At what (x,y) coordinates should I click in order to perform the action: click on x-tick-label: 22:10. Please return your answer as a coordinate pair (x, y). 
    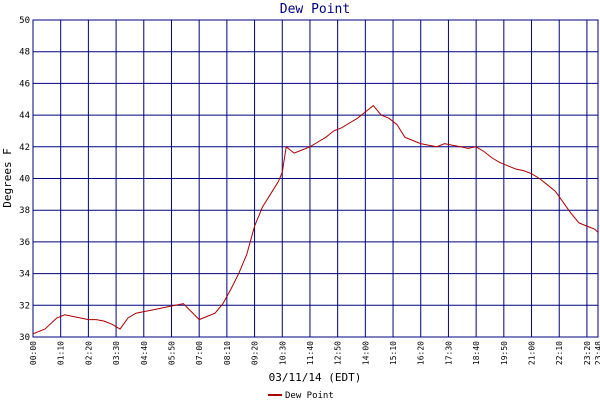
    Looking at the image, I should click on (559, 353).